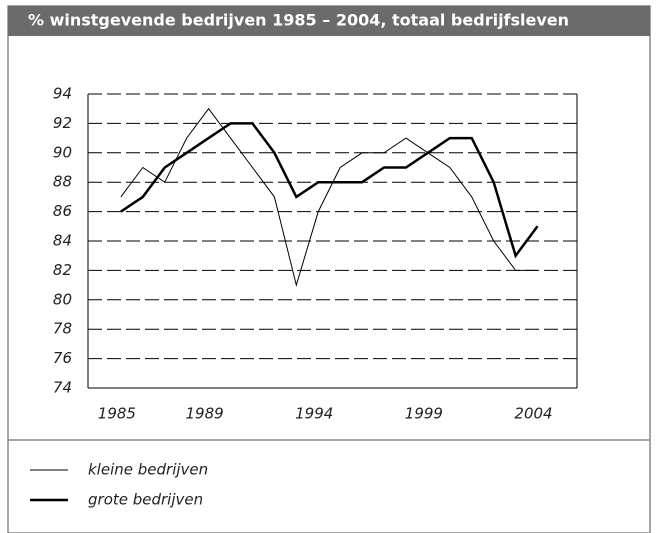 Image resolution: width=657 pixels, height=533 pixels. Describe the element at coordinates (62, 211) in the screenshot. I see `y-tick-label: 86` at that location.